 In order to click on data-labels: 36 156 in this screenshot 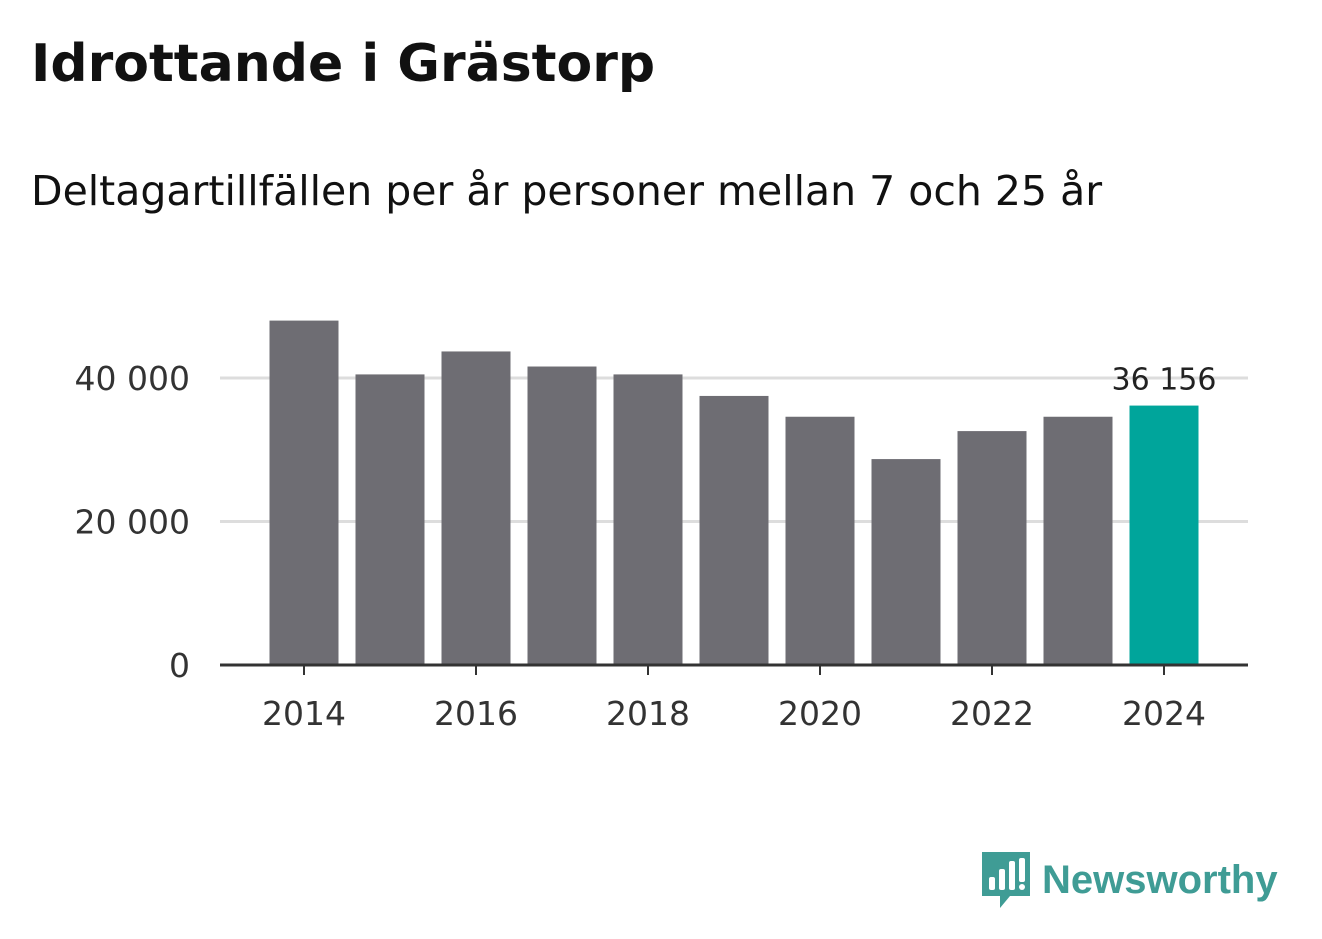, I will do `click(1164, 380)`.